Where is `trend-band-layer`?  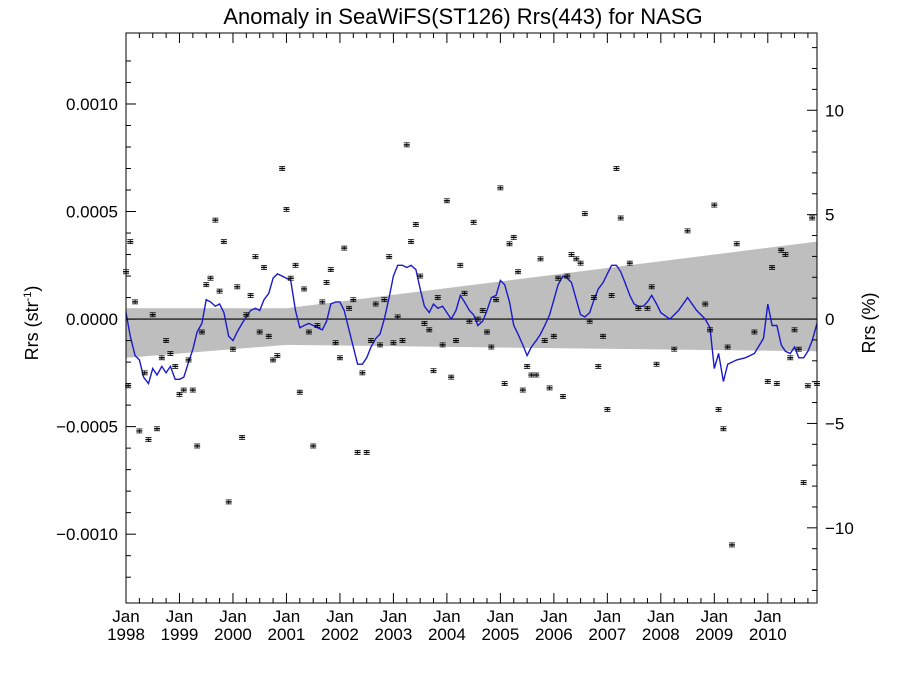 trend-band-layer is located at coordinates (471, 299).